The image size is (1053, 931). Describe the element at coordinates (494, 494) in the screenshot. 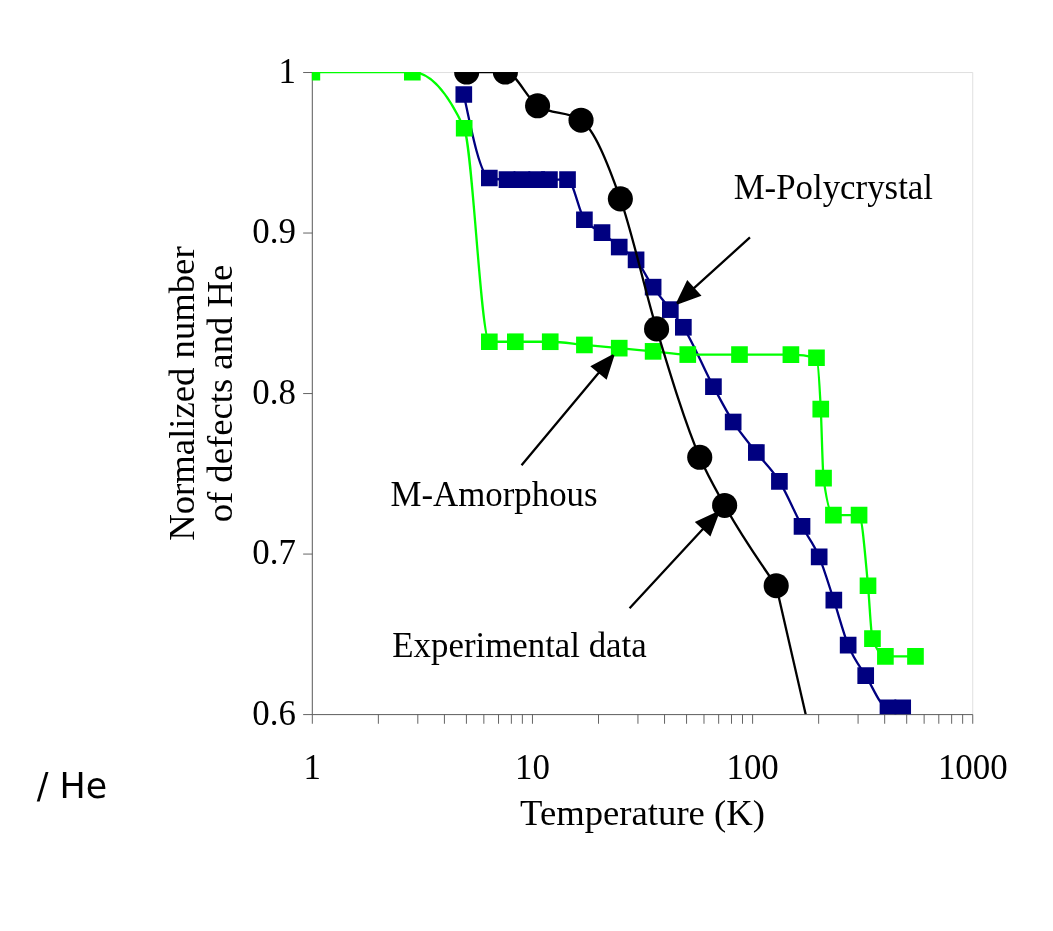

I see `text: M-Amorphous` at that location.